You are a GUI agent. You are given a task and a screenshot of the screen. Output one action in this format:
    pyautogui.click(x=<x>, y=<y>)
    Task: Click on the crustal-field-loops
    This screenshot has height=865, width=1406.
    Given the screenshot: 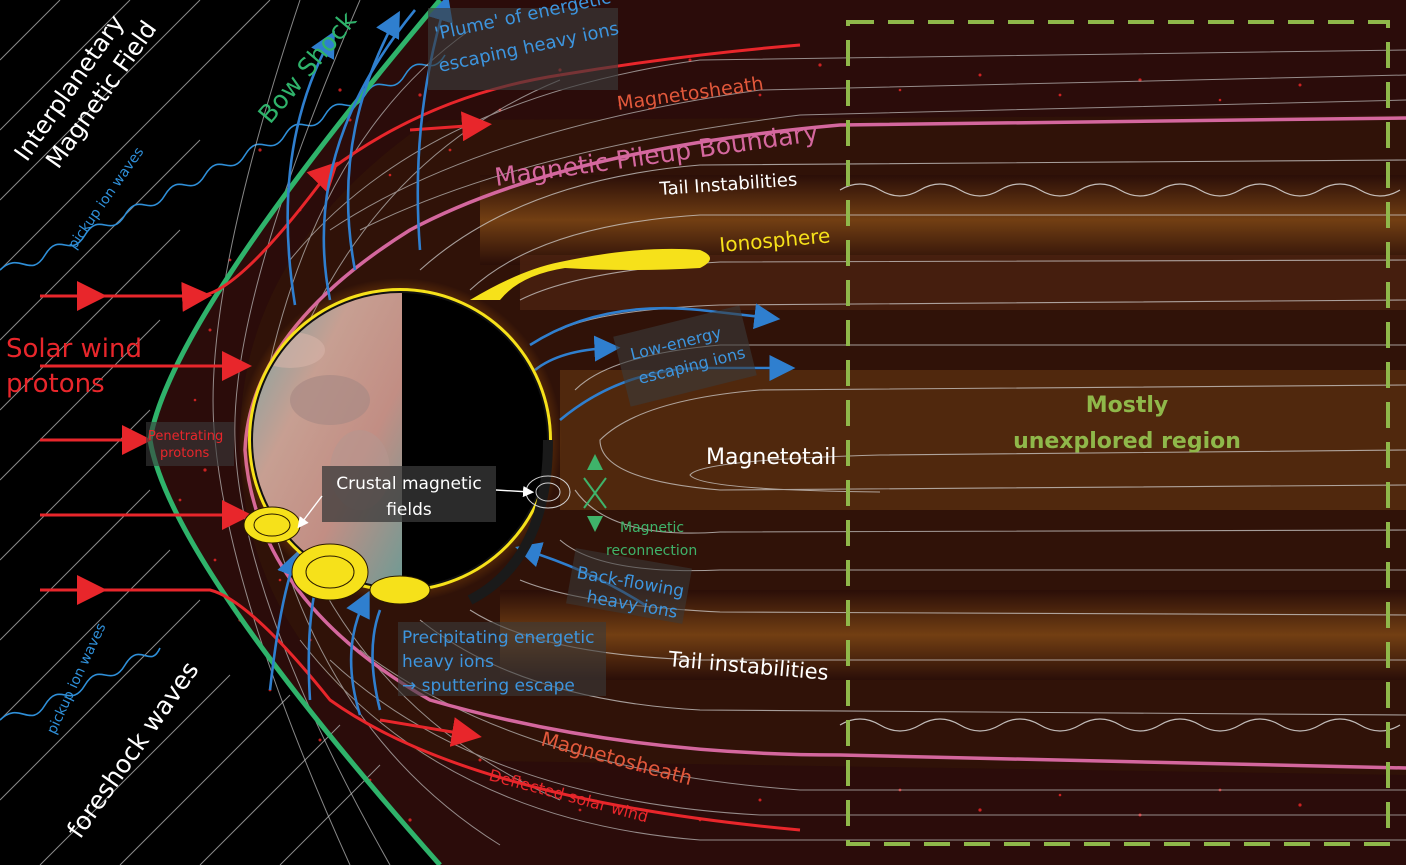 What is the action you would take?
    pyautogui.click(x=337, y=555)
    